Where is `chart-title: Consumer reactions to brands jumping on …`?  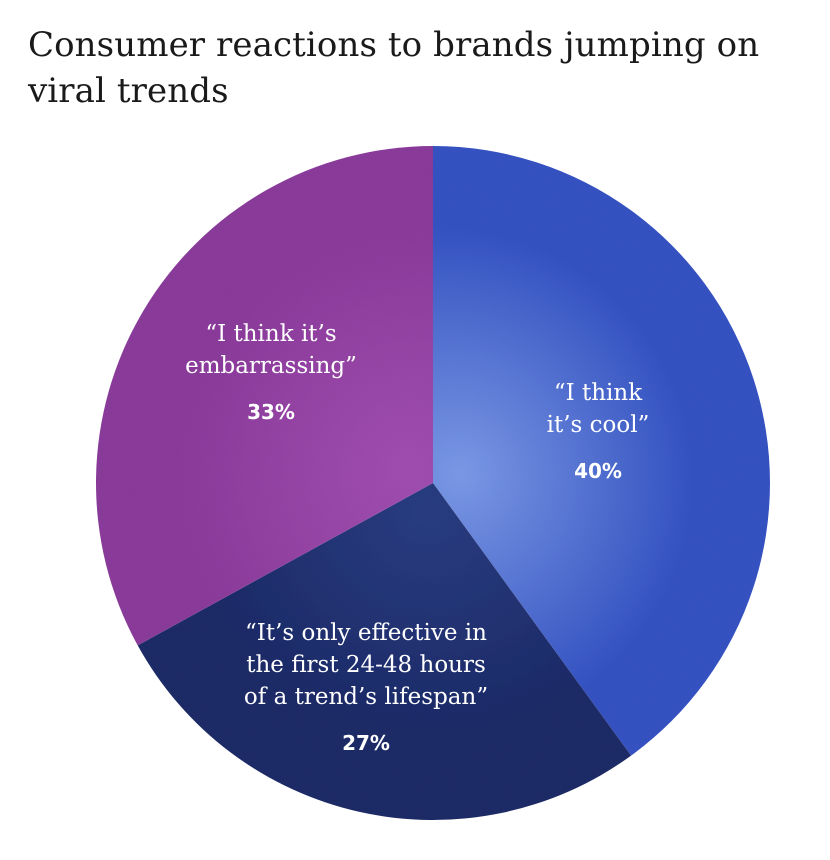
chart-title: Consumer reactions to brands jumping on … is located at coordinates (394, 68).